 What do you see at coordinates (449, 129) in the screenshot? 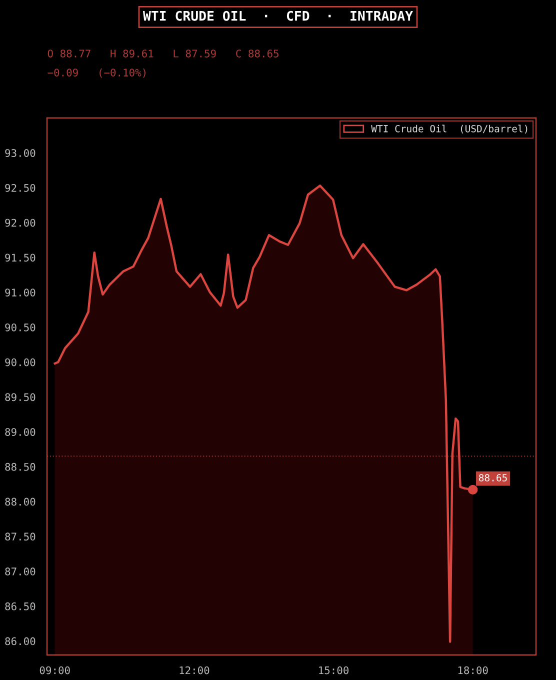
I see `legend-label: WTI Crude Oil (USD/barrel)` at bounding box center [449, 129].